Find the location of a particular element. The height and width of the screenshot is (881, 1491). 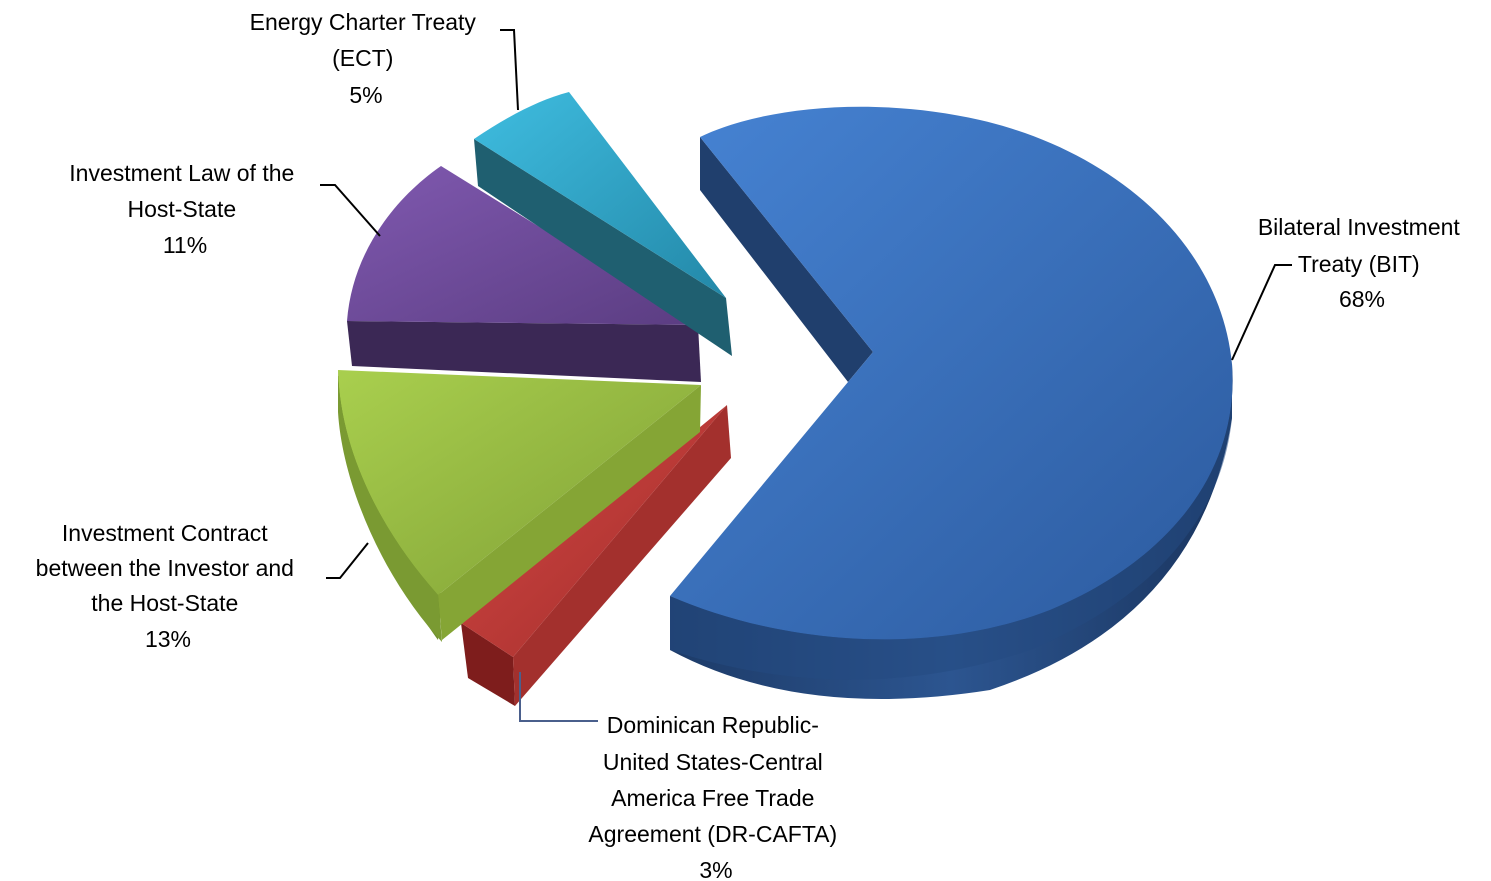

label-bit: Bilateral Investment Treaty (BIT) 68% is located at coordinates (1362, 263).